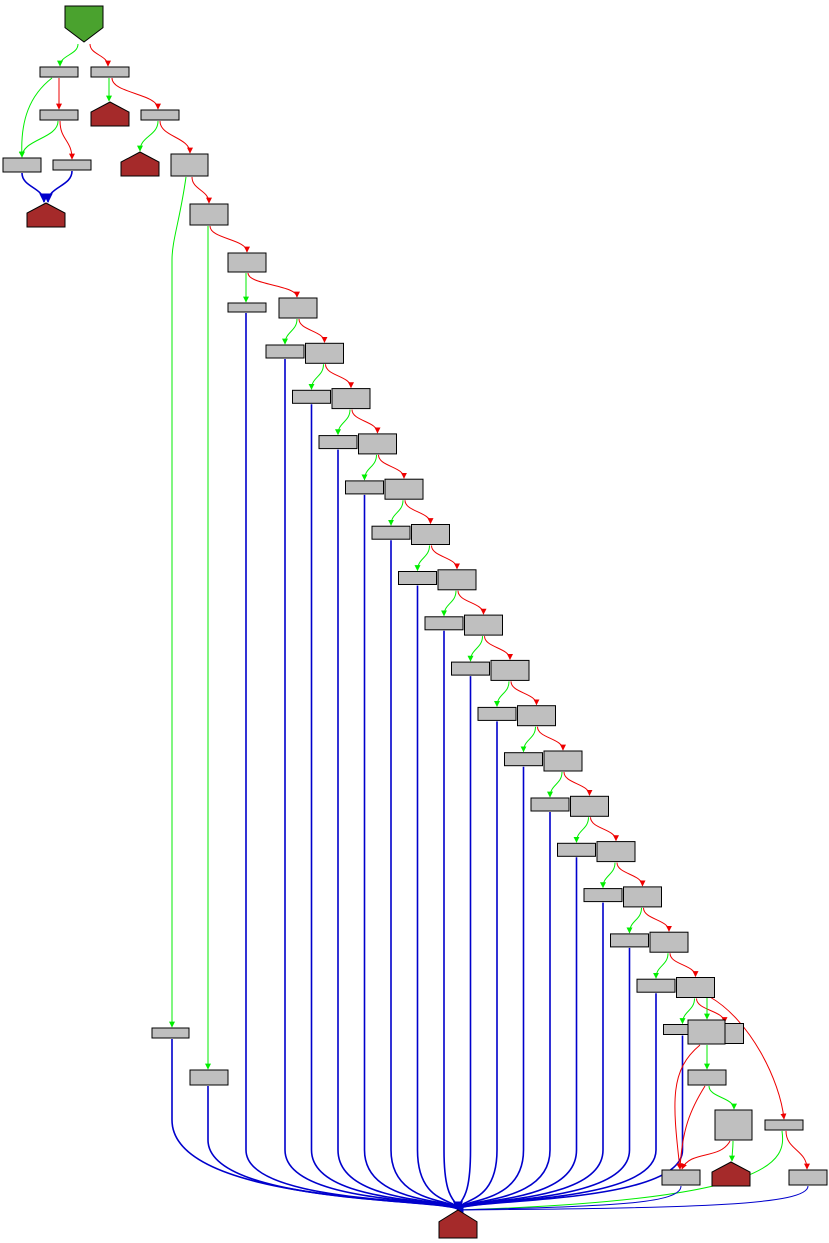 This screenshot has width=829, height=1243. What do you see at coordinates (722, 1097) in the screenshot?
I see `edge-f3-f4` at bounding box center [722, 1097].